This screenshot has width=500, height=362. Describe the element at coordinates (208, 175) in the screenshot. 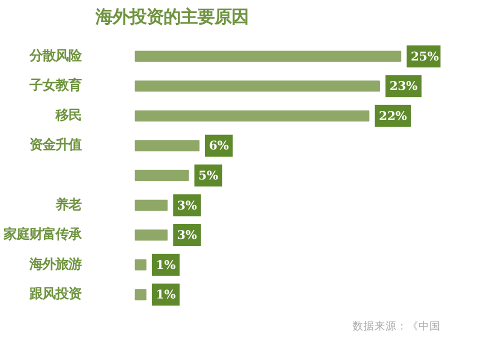

I see `data-label: 5%` at that location.